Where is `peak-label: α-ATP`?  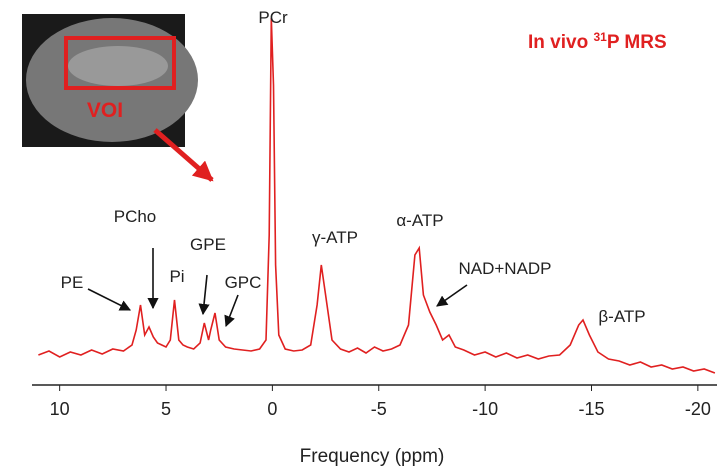
peak-label: α-ATP is located at coordinates (419, 220).